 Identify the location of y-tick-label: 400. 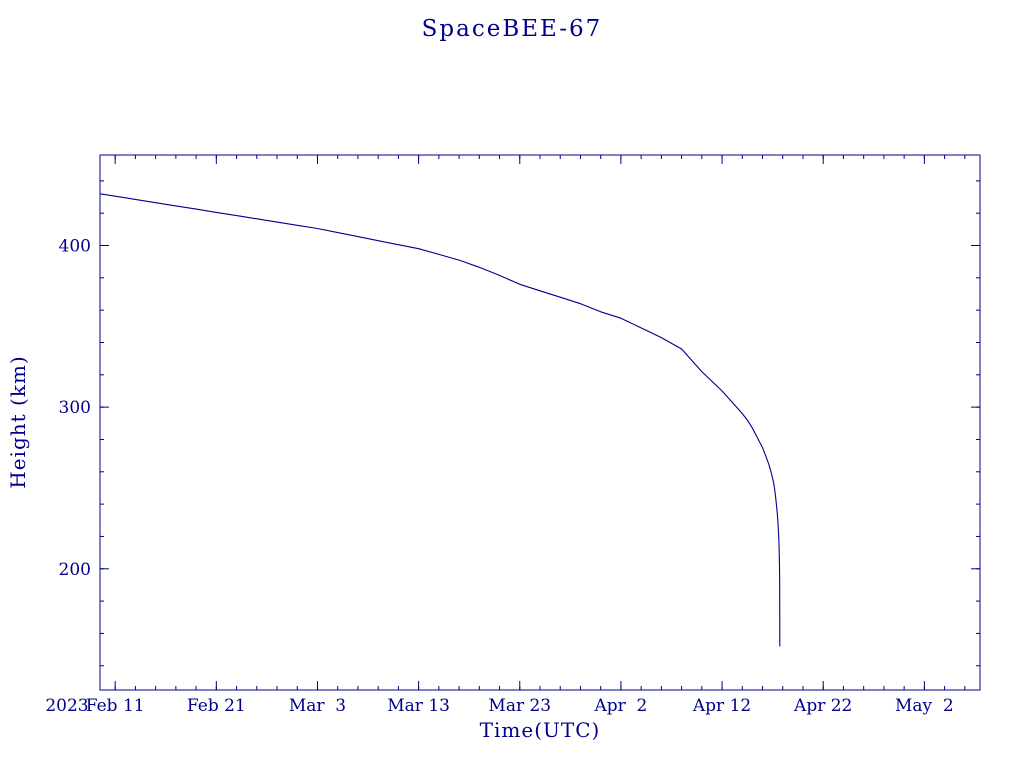
(75, 247).